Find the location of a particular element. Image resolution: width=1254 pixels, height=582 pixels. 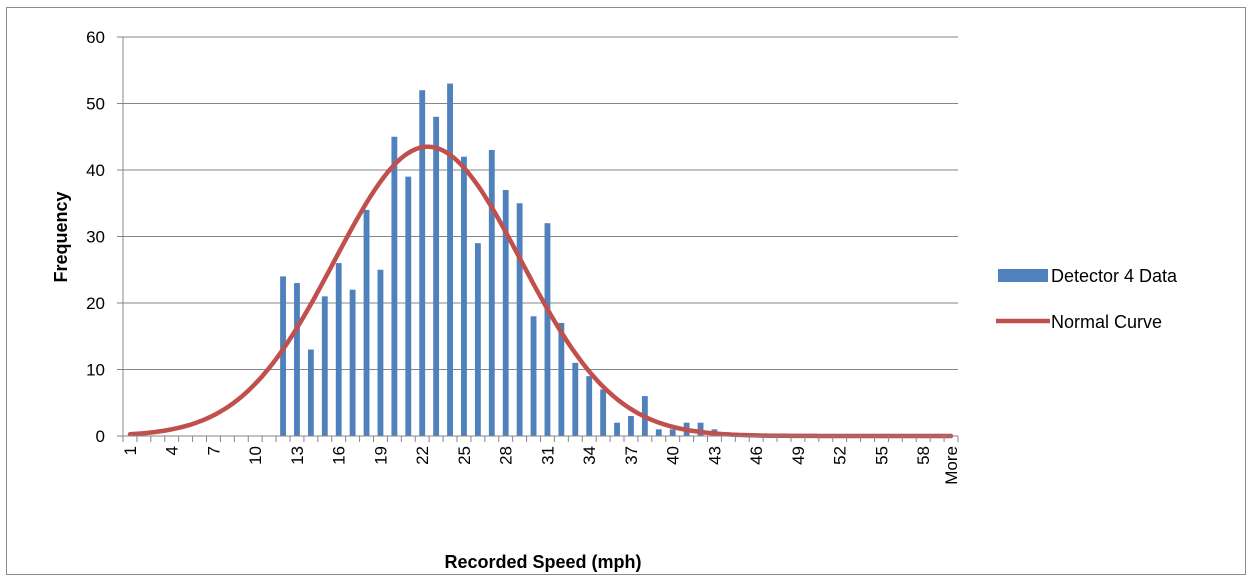

x-tick-label: 19 is located at coordinates (381, 455).